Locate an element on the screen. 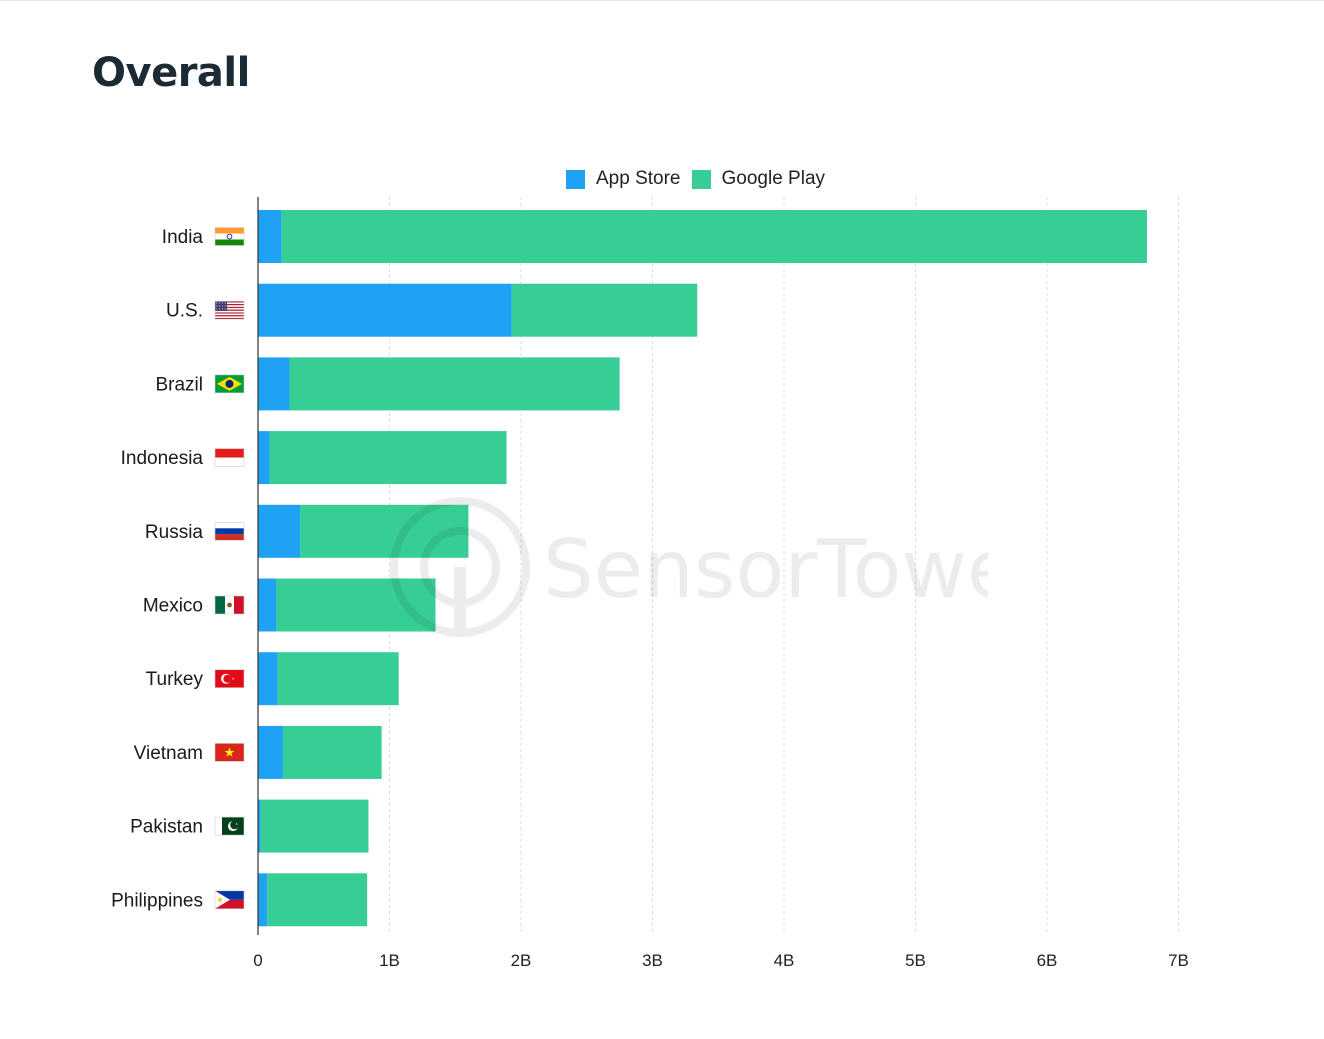 This screenshot has height=1039, width=1324. x-tick-label: 1B is located at coordinates (389, 960).